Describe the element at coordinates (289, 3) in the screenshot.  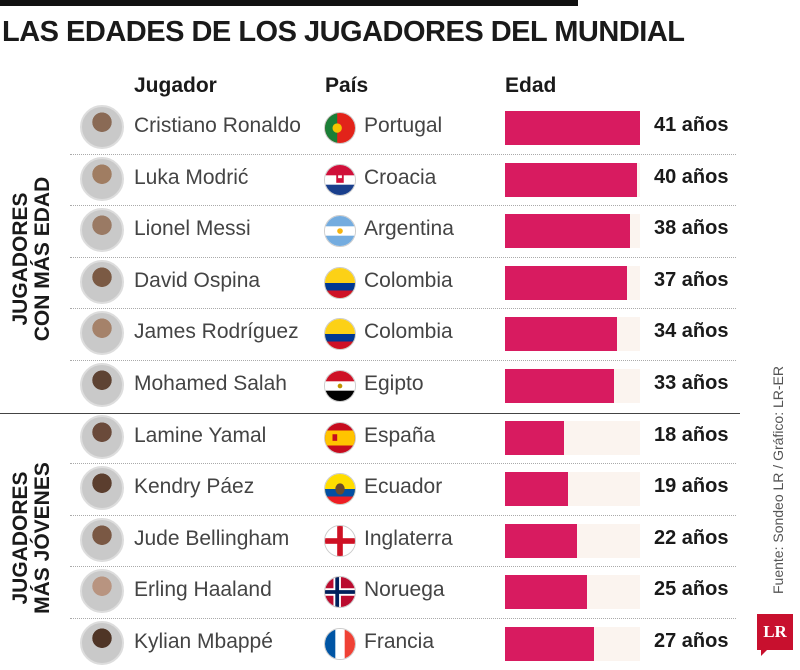
I see `top-rule` at that location.